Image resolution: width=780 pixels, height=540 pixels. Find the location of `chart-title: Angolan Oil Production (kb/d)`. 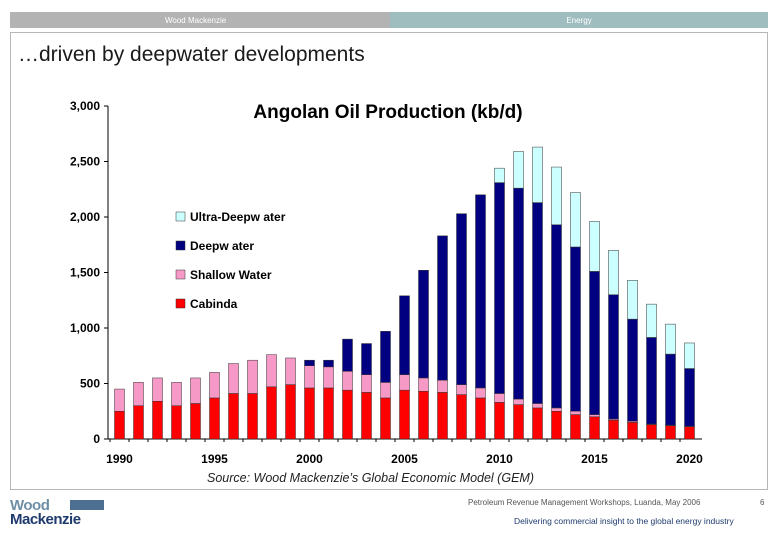

chart-title: Angolan Oil Production (kb/d) is located at coordinates (387, 112).